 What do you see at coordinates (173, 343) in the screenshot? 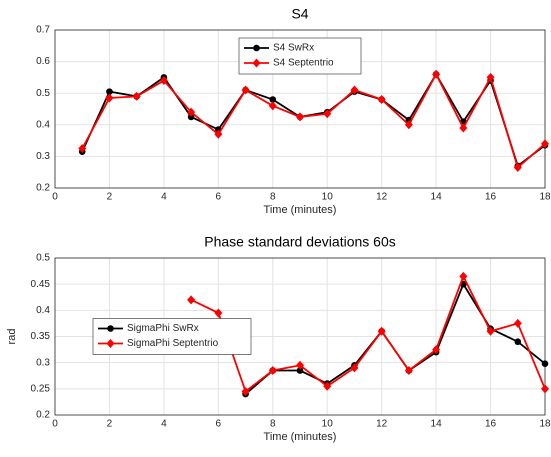
I see `legend-label: SigmaPhi Septentrio` at bounding box center [173, 343].